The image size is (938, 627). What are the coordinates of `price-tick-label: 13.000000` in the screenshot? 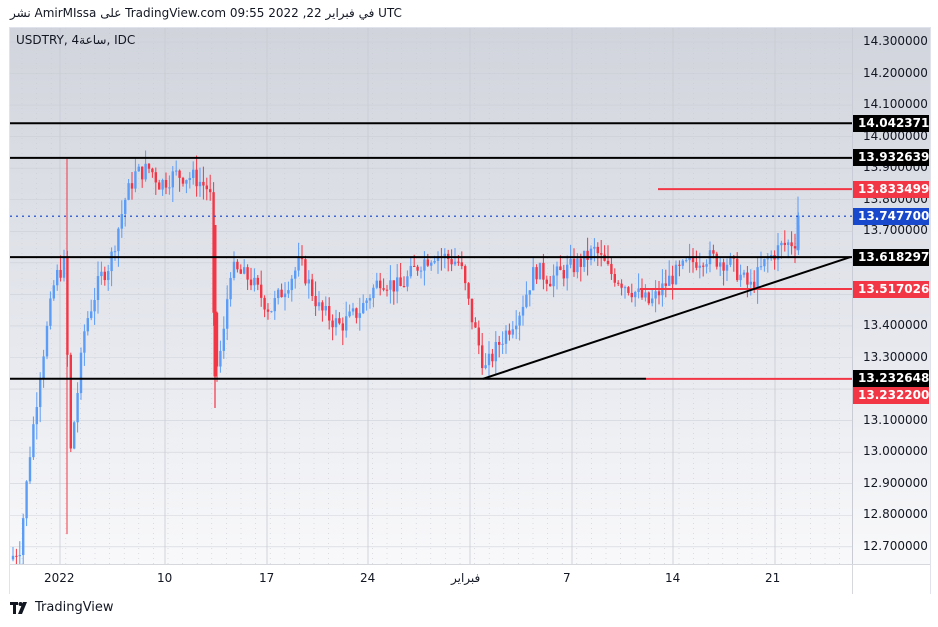 It's located at (895, 451).